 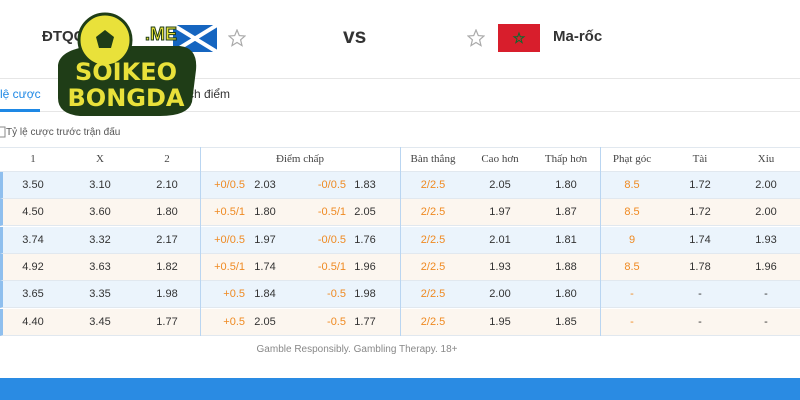 I want to click on column-header: X, so click(x=100, y=159).